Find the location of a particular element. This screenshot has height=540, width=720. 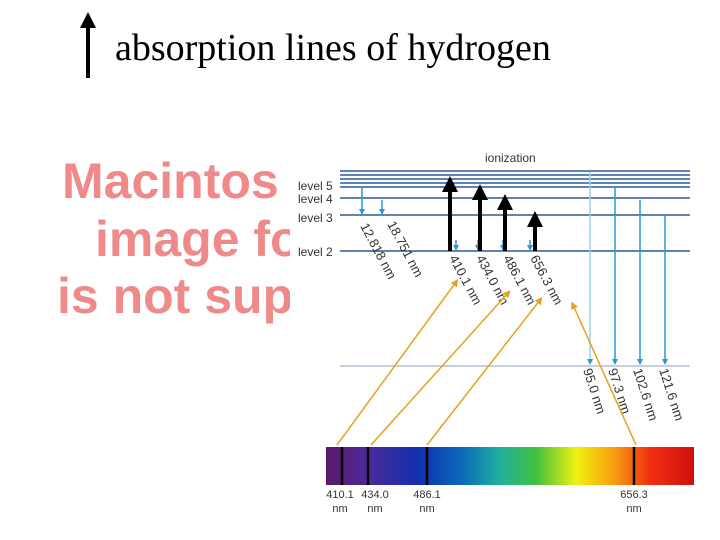

placeholder: Macintos image fo is not sup is located at coordinates (179, 238).